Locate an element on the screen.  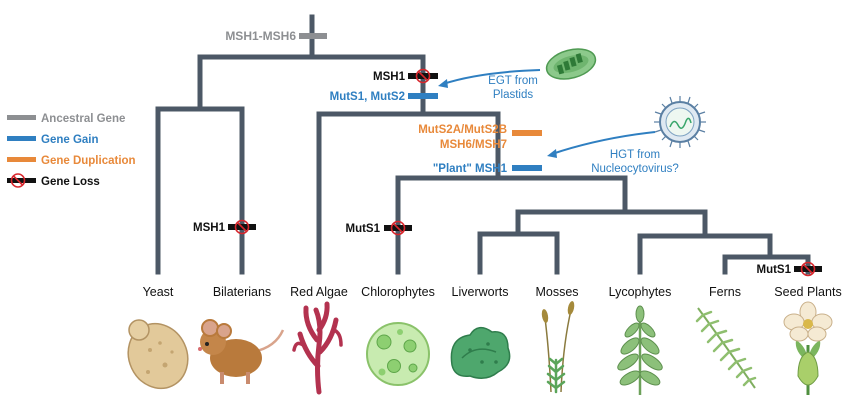
taxon-ferns: Ferns is located at coordinates (725, 292).